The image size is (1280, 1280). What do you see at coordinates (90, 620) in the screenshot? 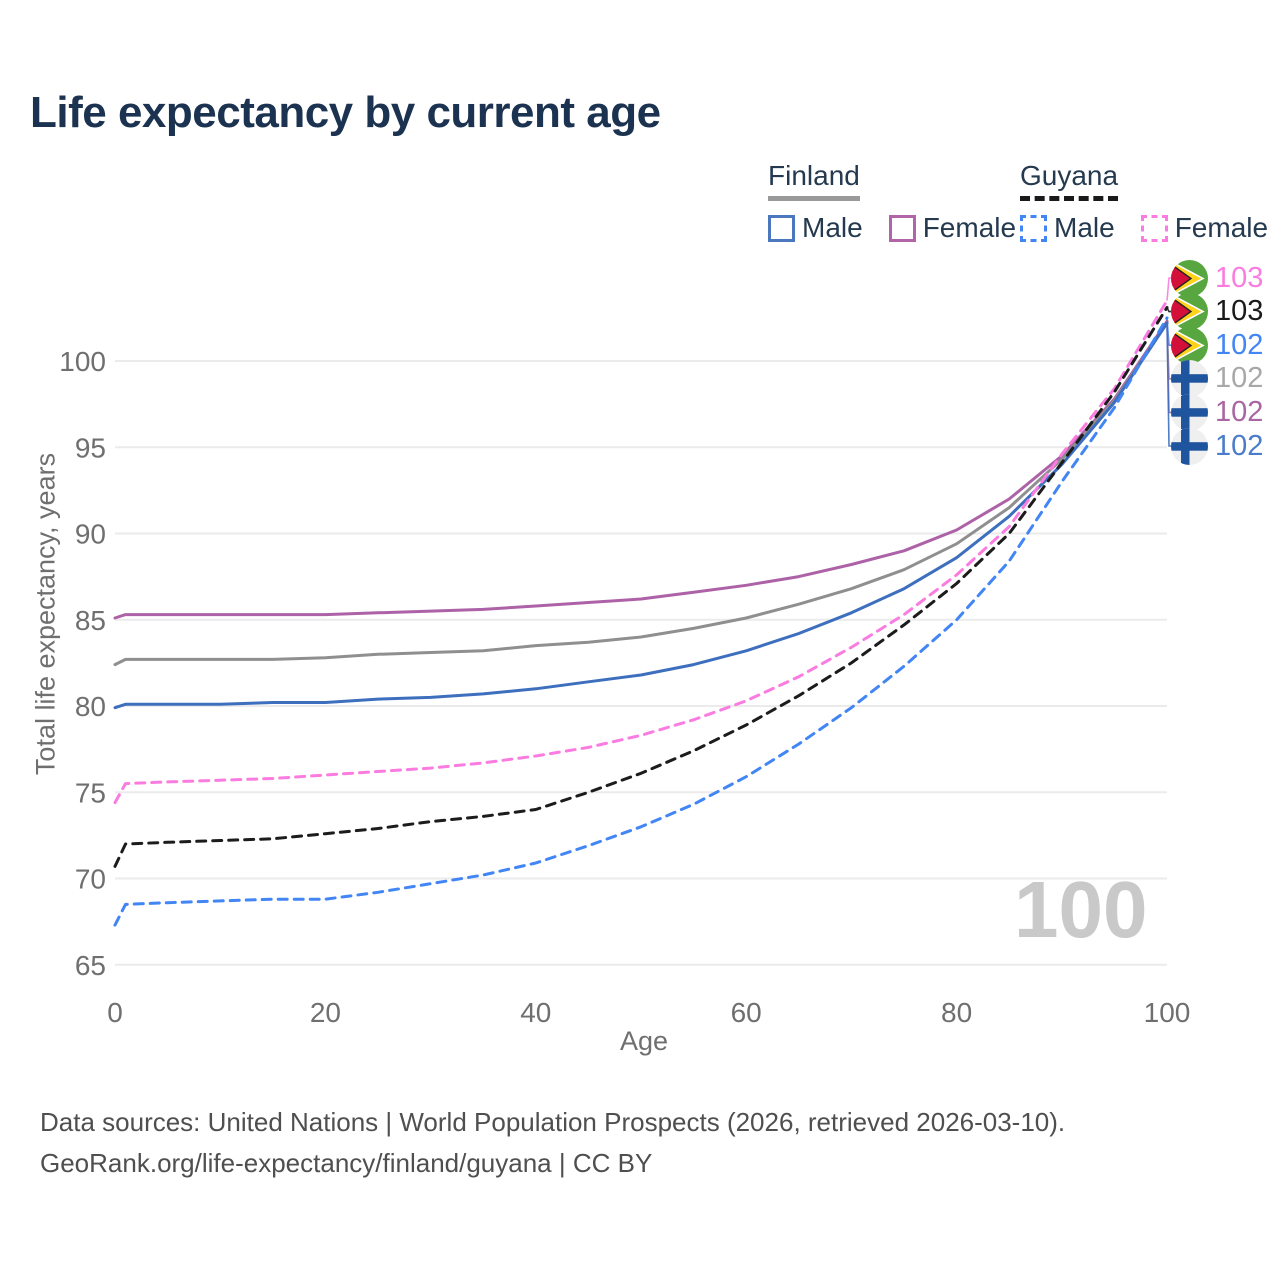
I see `y-tick-label-85: 85` at bounding box center [90, 620].